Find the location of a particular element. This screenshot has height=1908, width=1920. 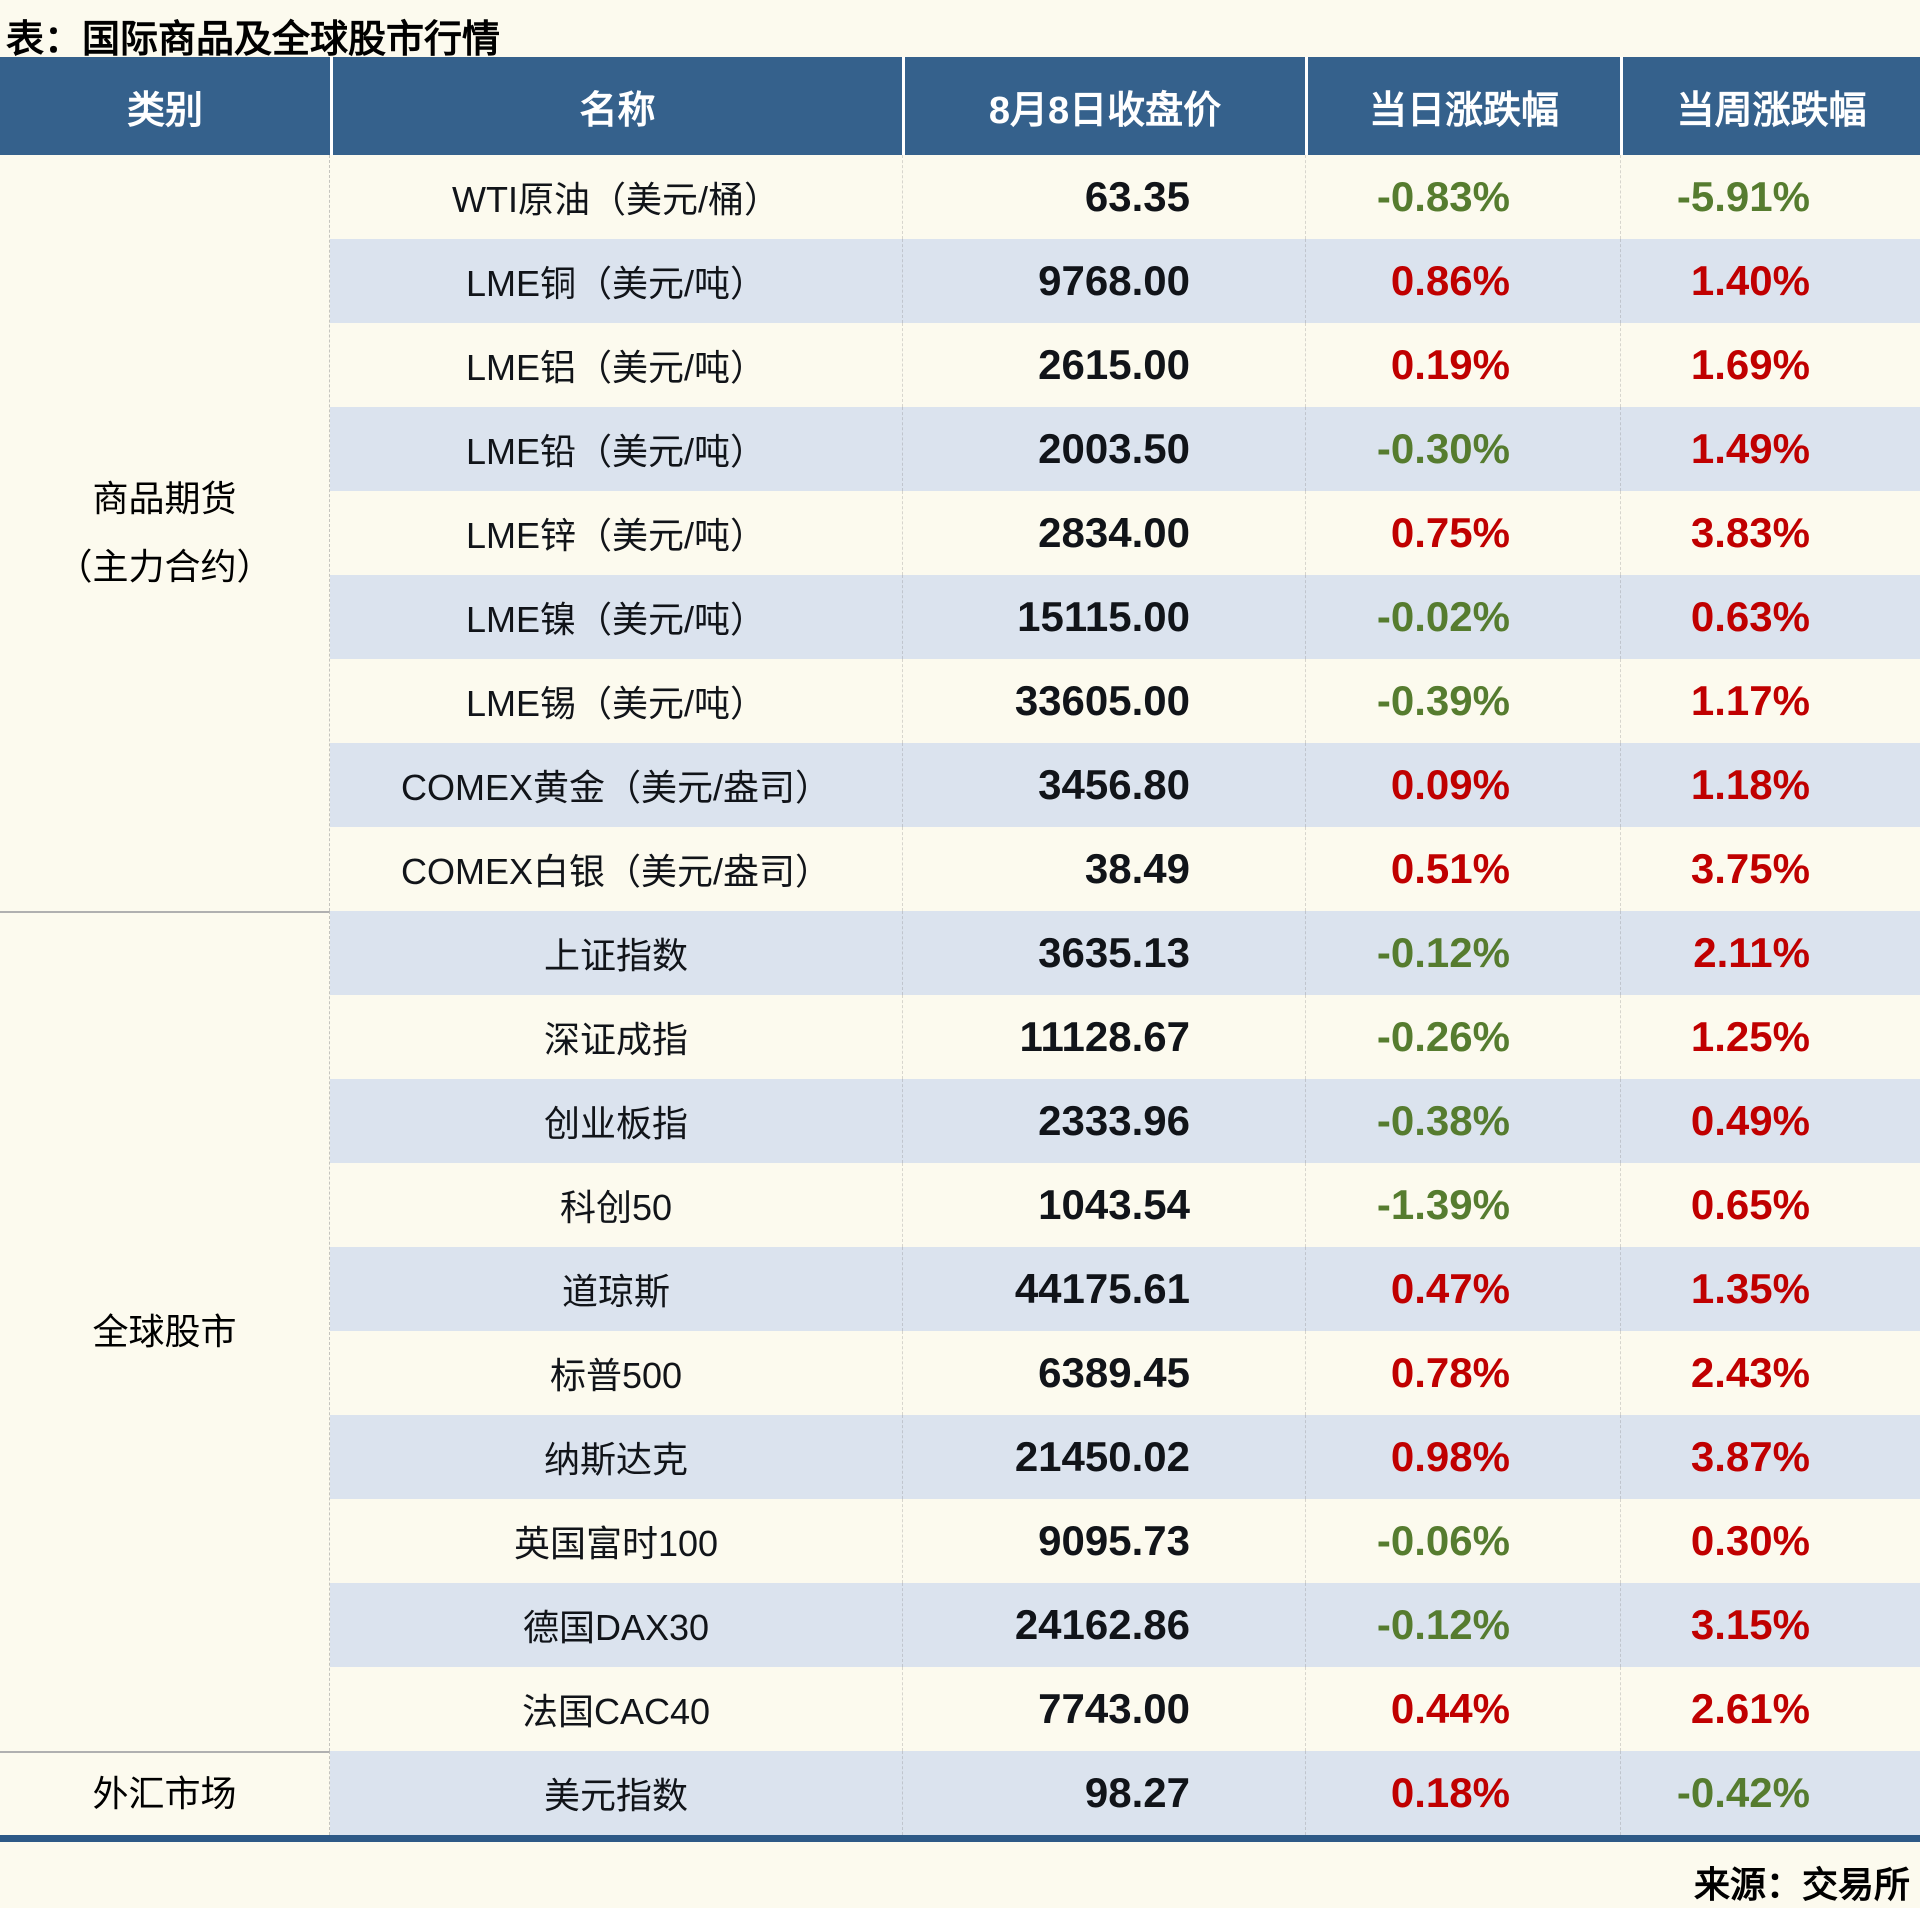

name-cell: COMEX白银（美元/盎司） is located at coordinates (615, 871).